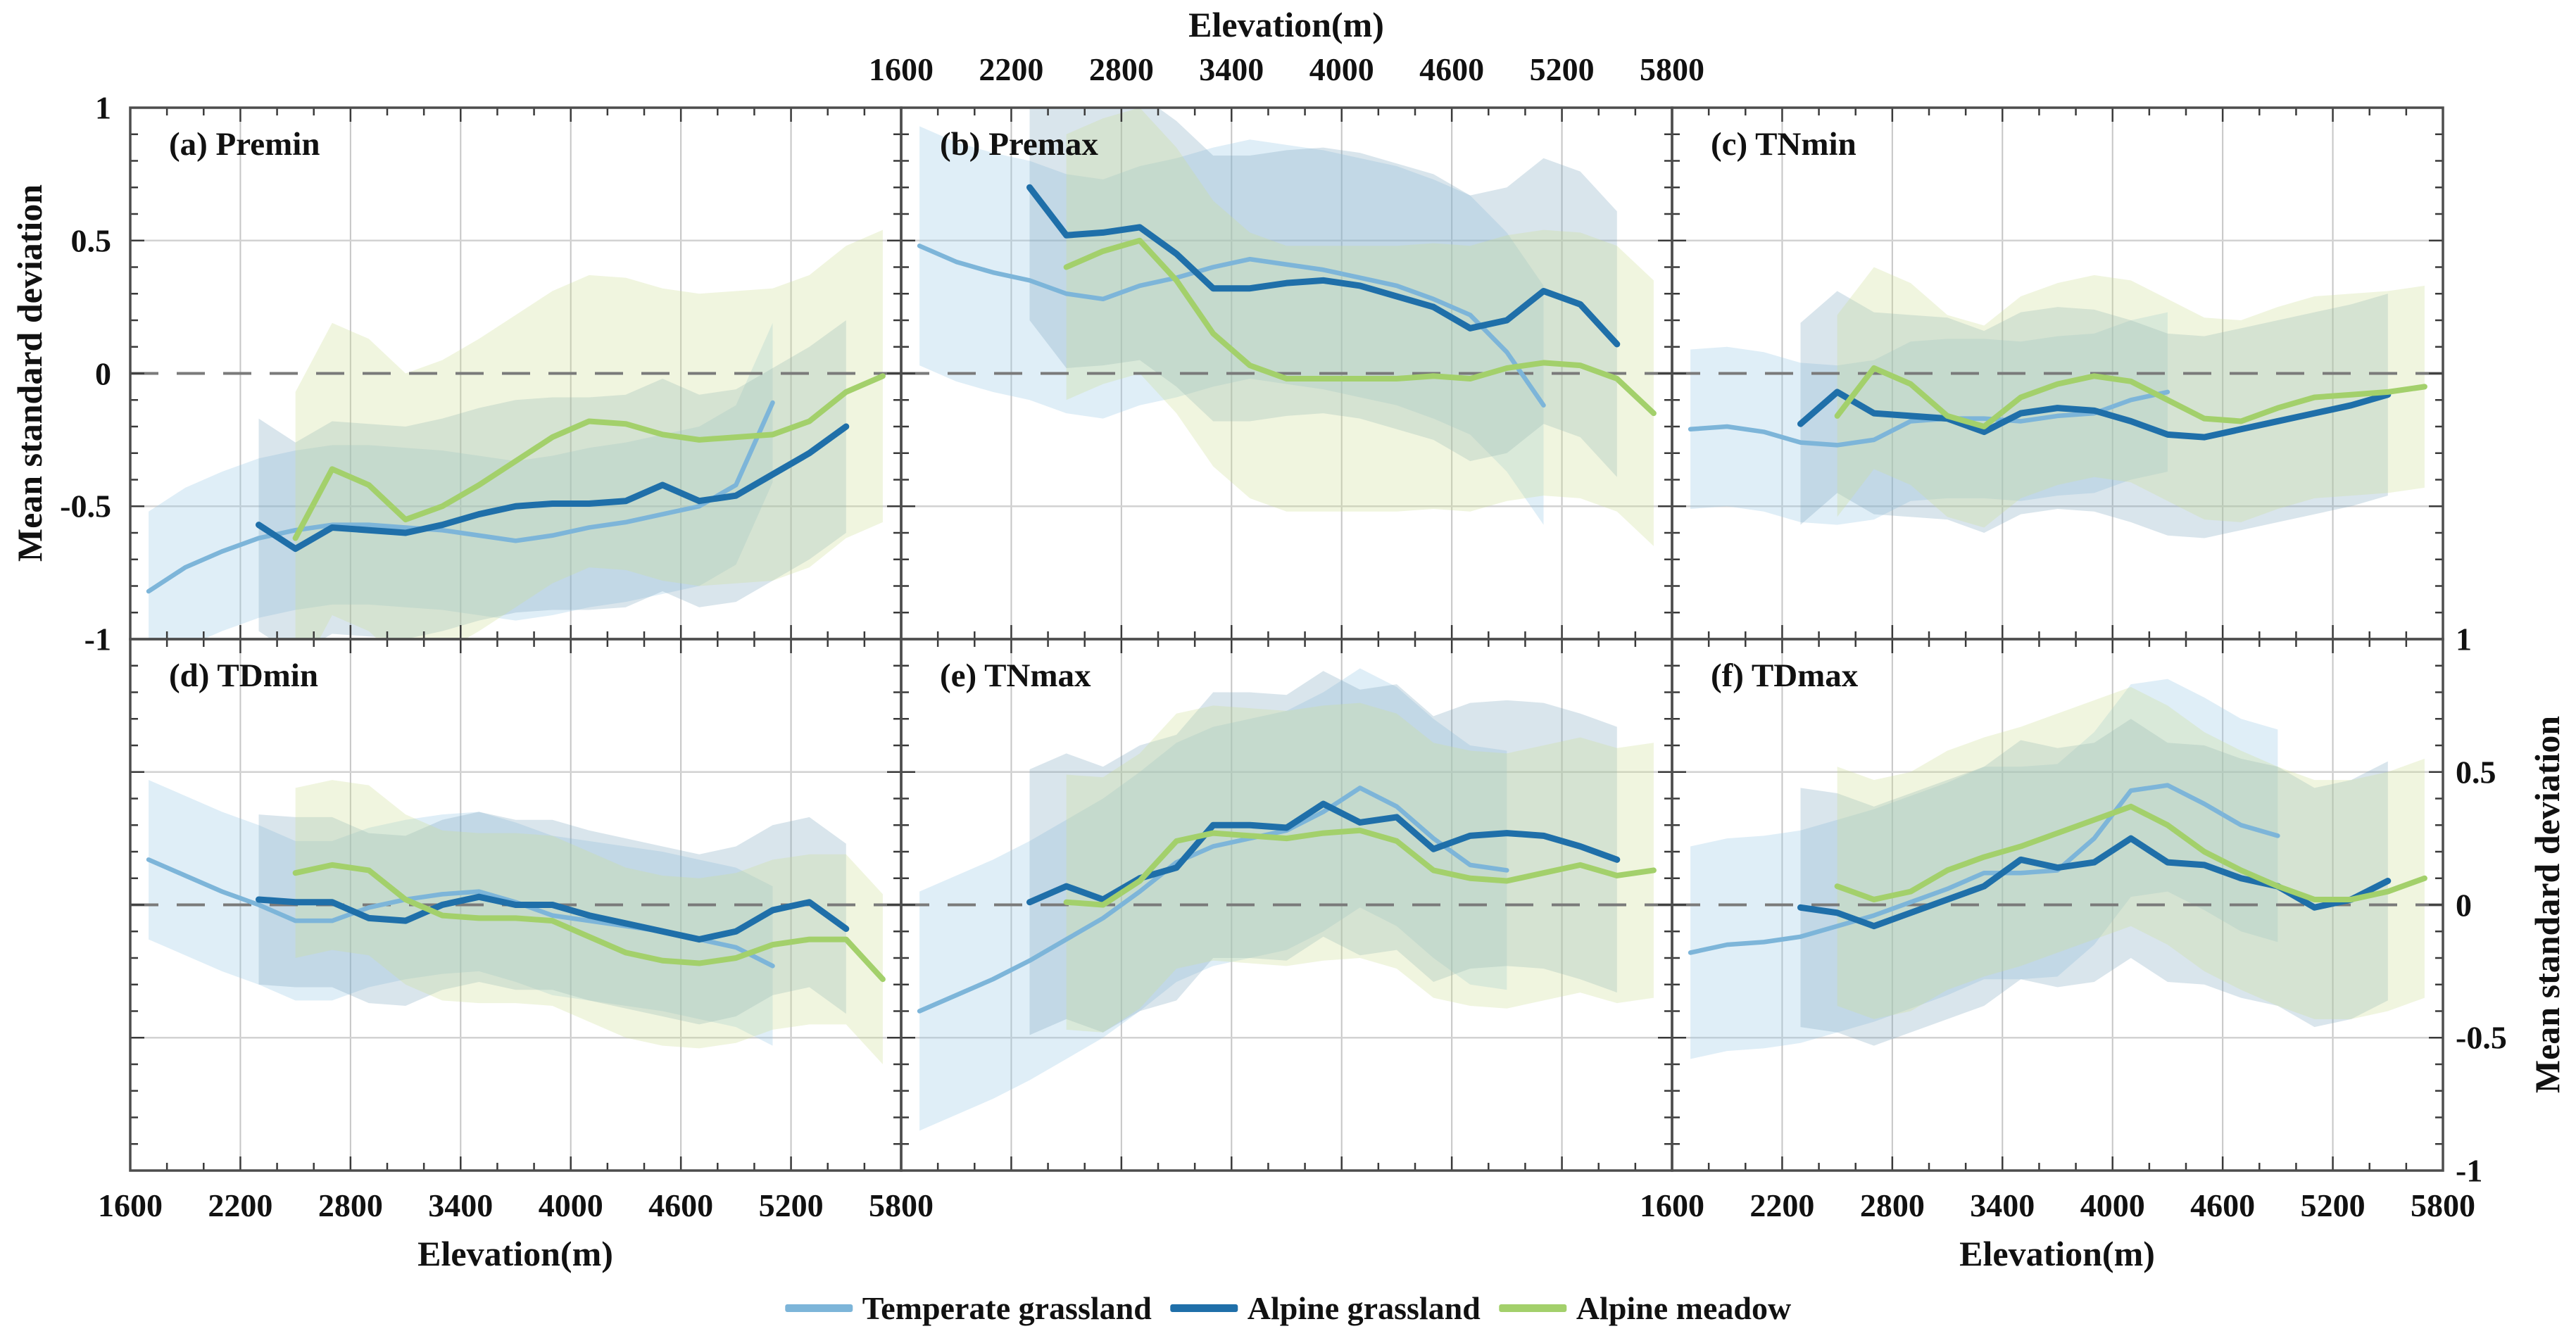 This screenshot has height=1343, width=2576. I want to click on left-y-tick-label: -1, so click(98, 639).